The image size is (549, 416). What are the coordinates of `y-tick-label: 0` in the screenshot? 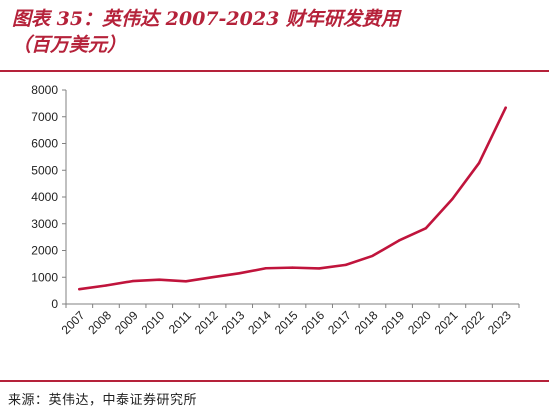 It's located at (54, 304).